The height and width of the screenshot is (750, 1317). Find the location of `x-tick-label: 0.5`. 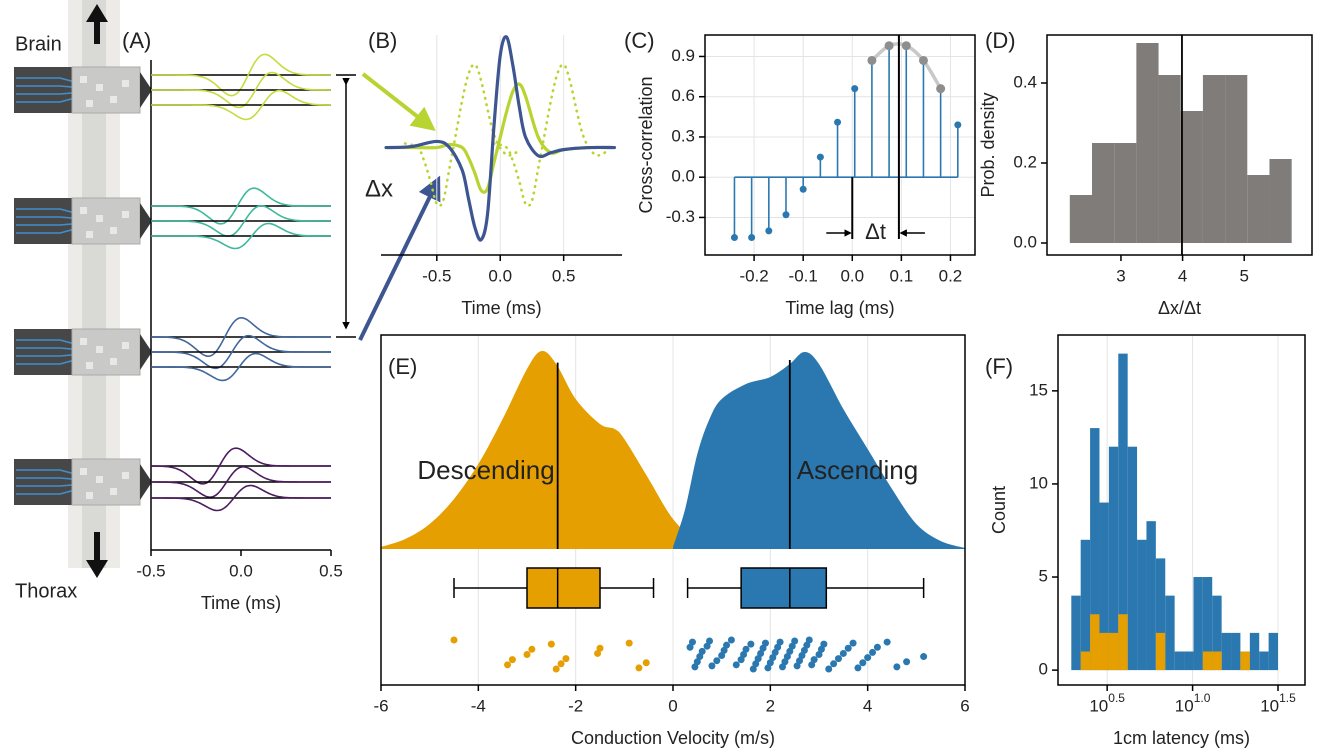

x-tick-label: 0.5 is located at coordinates (331, 570).